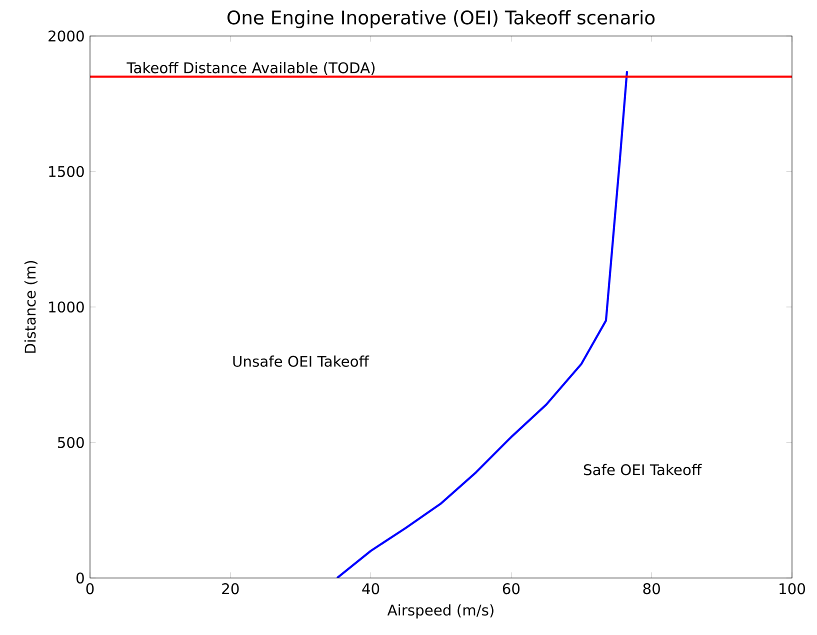 Image resolution: width=817 pixels, height=635 pixels. Describe the element at coordinates (250, 69) in the screenshot. I see `ref-line-label: Takeoff Distance Available (TODA)` at that location.